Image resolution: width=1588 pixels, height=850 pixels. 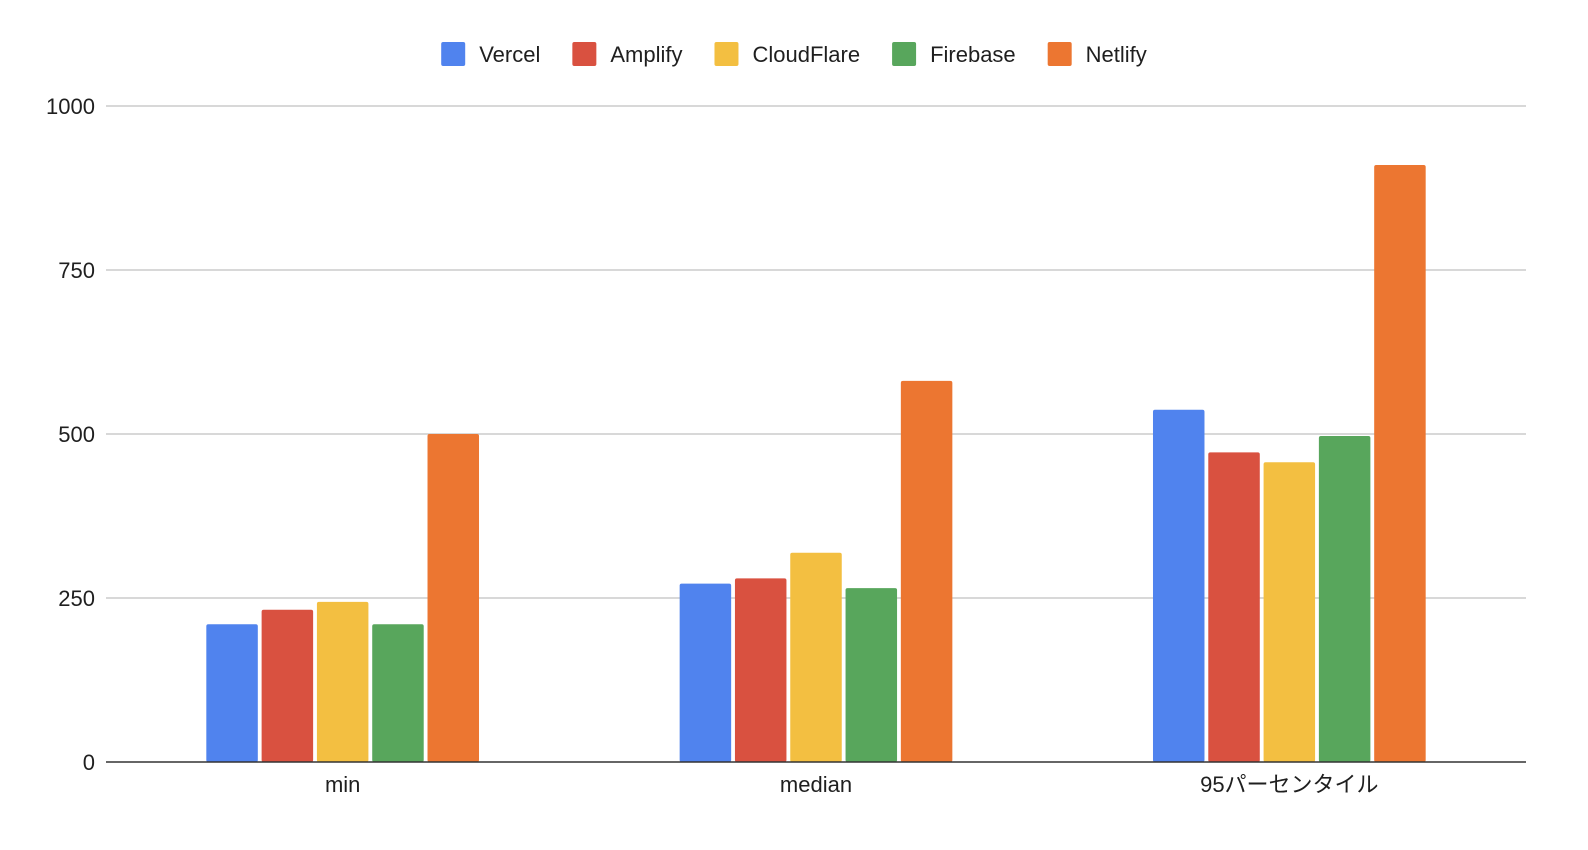 What do you see at coordinates (509, 54) in the screenshot?
I see `legend-label: Vercel` at bounding box center [509, 54].